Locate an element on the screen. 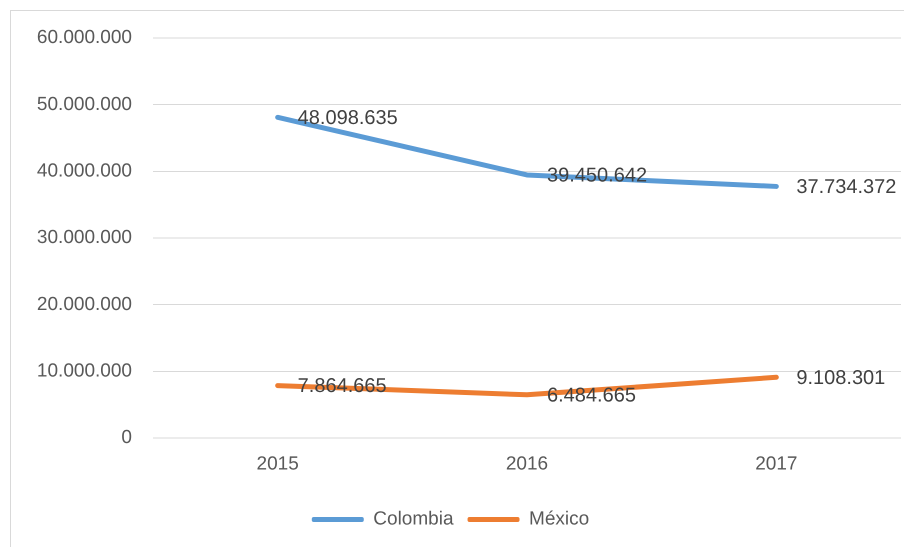 The height and width of the screenshot is (547, 904). x-tick-label: 2017 is located at coordinates (776, 464).